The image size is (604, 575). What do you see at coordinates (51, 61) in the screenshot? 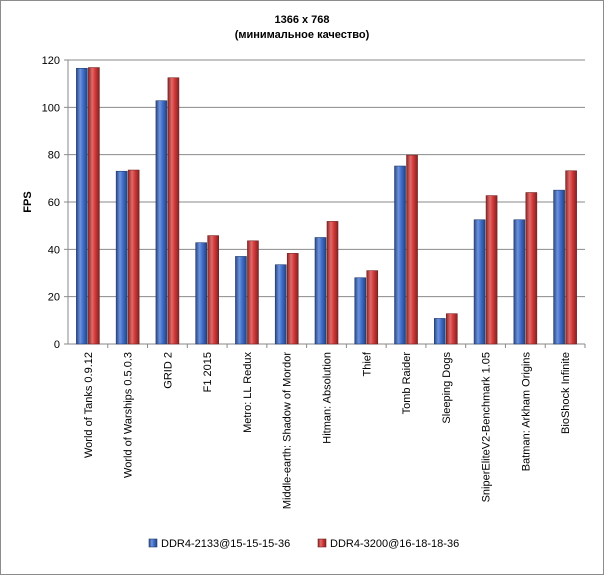
I see `y-tick-label: 120` at bounding box center [51, 61].